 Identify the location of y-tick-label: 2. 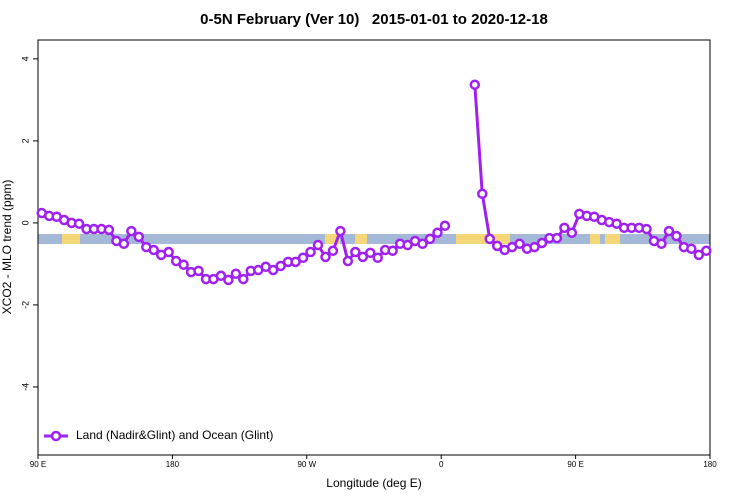
(25, 140).